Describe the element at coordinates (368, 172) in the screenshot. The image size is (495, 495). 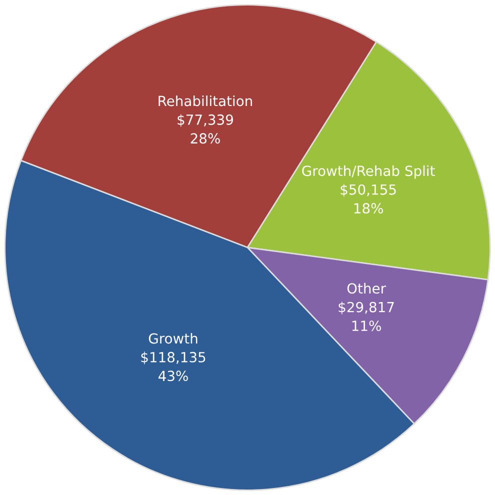
I see `slice-label: Growth/Rehab Split` at that location.